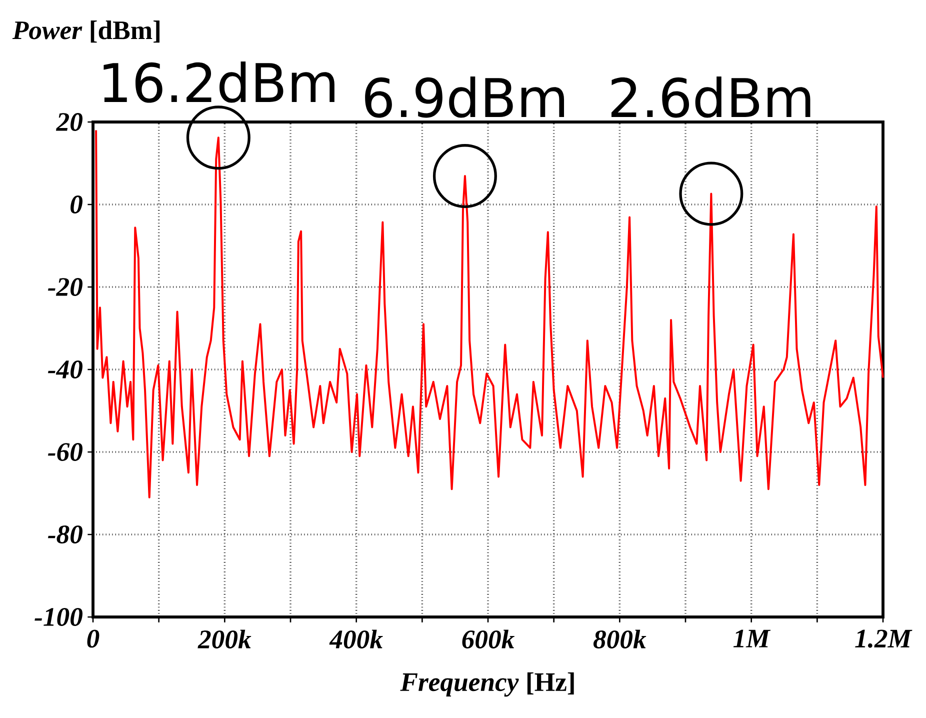  Describe the element at coordinates (76, 204) in the screenshot. I see `y-tick-label: 0` at that location.